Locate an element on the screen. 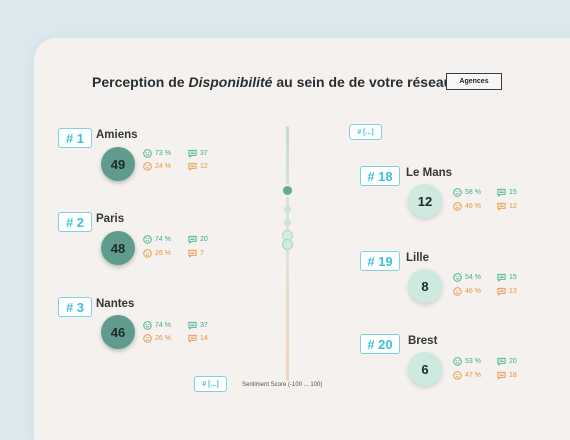 This screenshot has width=570, height=440. negative-stat: 47 % is located at coordinates (467, 375).